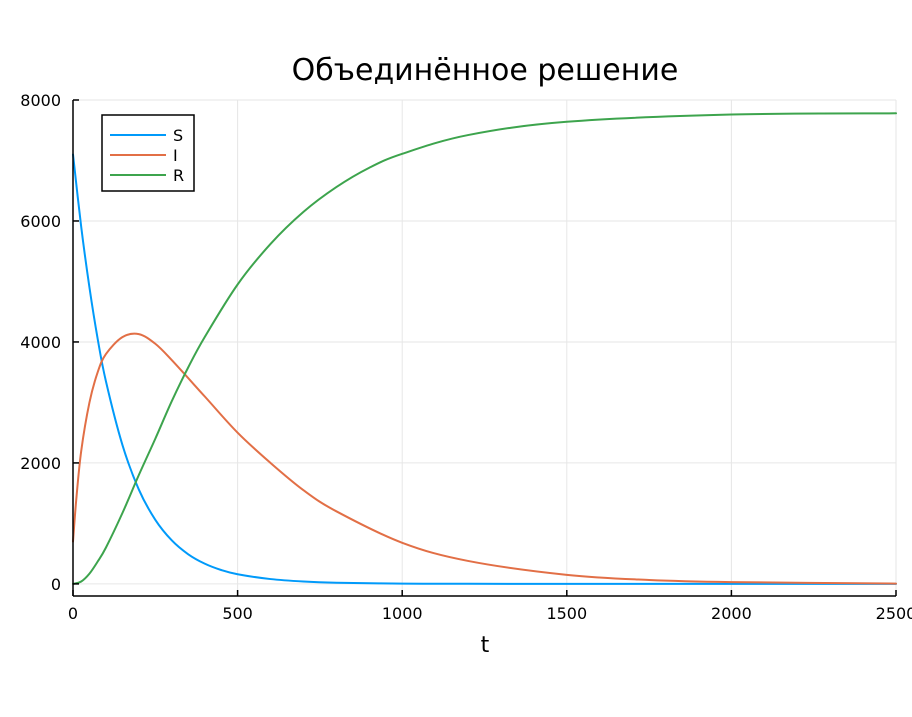 This screenshot has height=717, width=912. Describe the element at coordinates (40, 463) in the screenshot. I see `y-tick-label: 2000` at that location.